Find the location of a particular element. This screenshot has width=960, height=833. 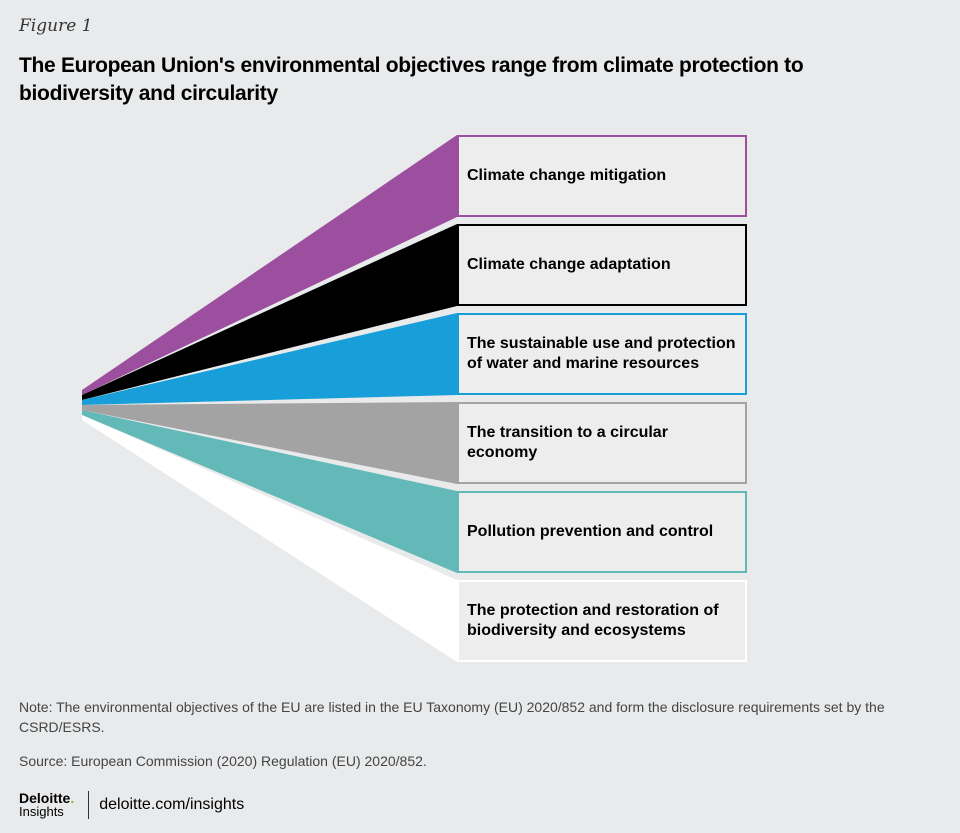

objective-box-5: Pollution prevention and control is located at coordinates (602, 532).